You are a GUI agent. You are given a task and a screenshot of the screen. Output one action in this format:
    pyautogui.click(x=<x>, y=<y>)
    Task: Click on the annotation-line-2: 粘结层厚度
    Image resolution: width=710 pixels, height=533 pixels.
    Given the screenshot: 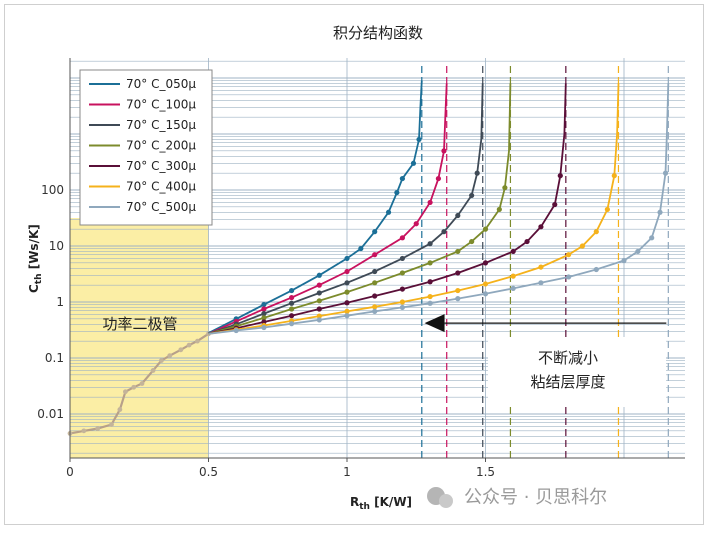 What is the action you would take?
    pyautogui.click(x=567, y=382)
    